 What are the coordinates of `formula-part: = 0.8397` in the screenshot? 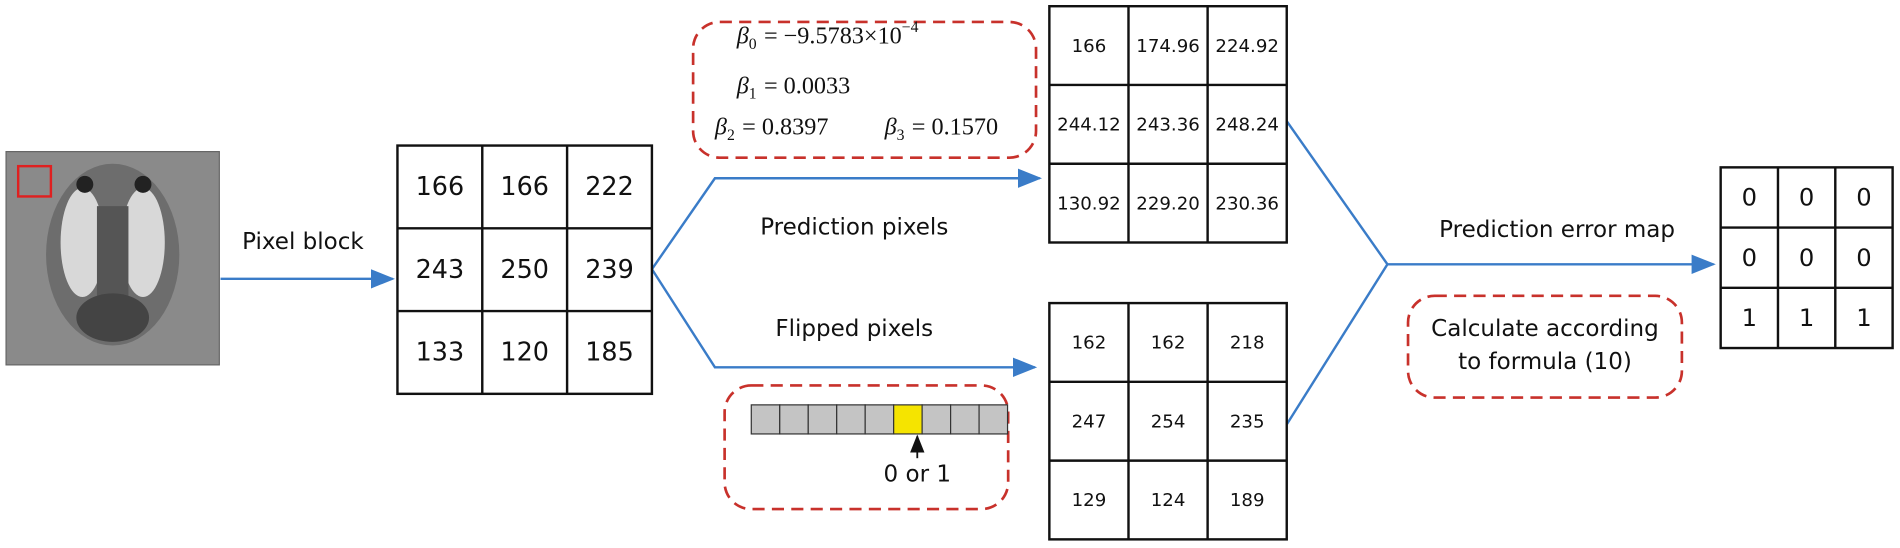 It's located at (785, 126).